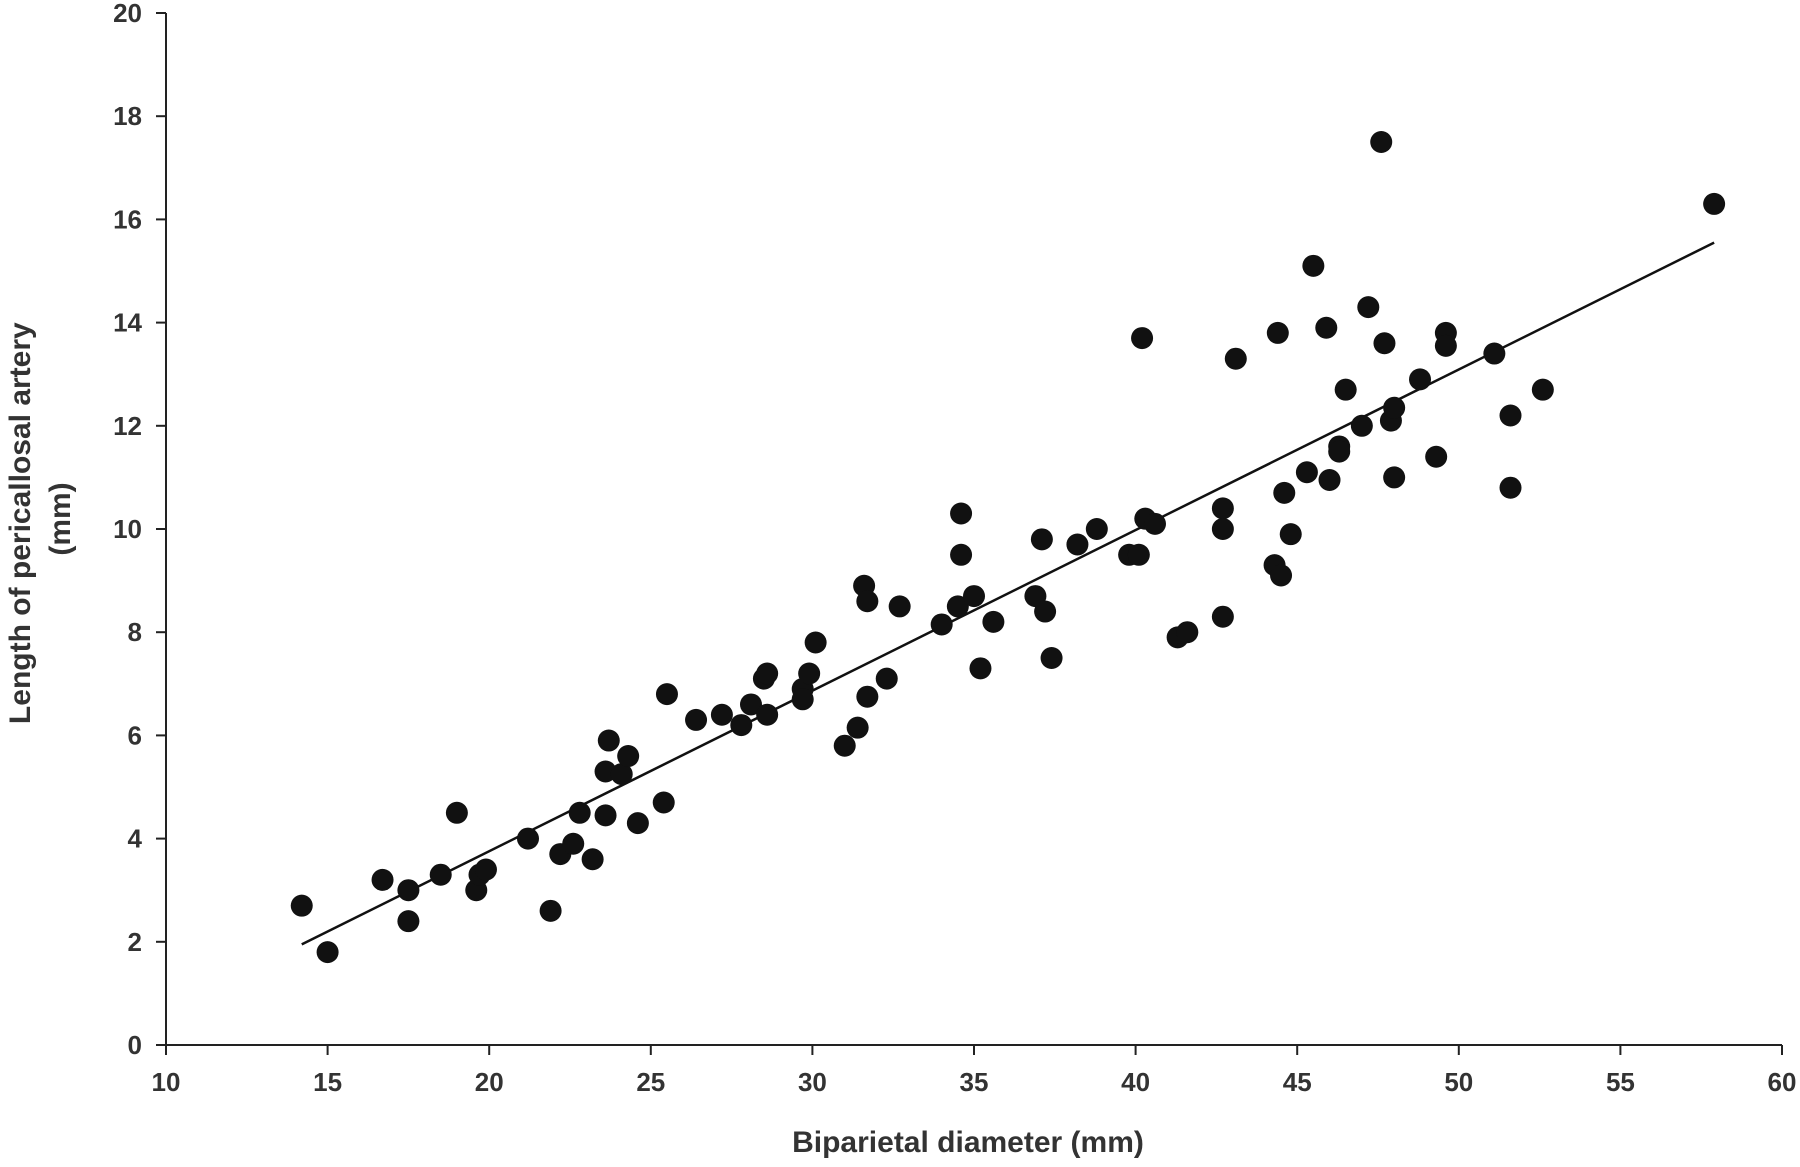 Image resolution: width=1800 pixels, height=1167 pixels. Describe the element at coordinates (127, 426) in the screenshot. I see `y-tick-label: 12` at that location.